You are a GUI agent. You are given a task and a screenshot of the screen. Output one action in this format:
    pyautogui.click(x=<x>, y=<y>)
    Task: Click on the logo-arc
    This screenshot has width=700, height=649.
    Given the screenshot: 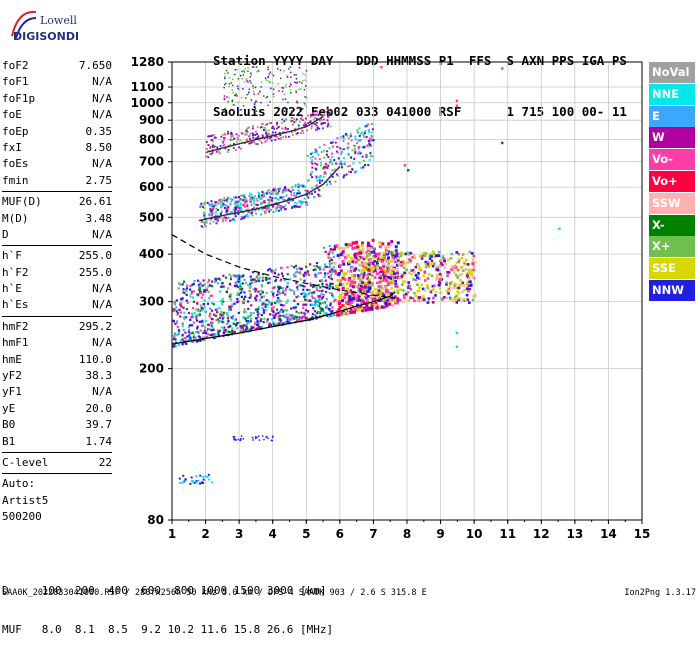 What is the action you would take?
    pyautogui.click(x=24, y=23)
    